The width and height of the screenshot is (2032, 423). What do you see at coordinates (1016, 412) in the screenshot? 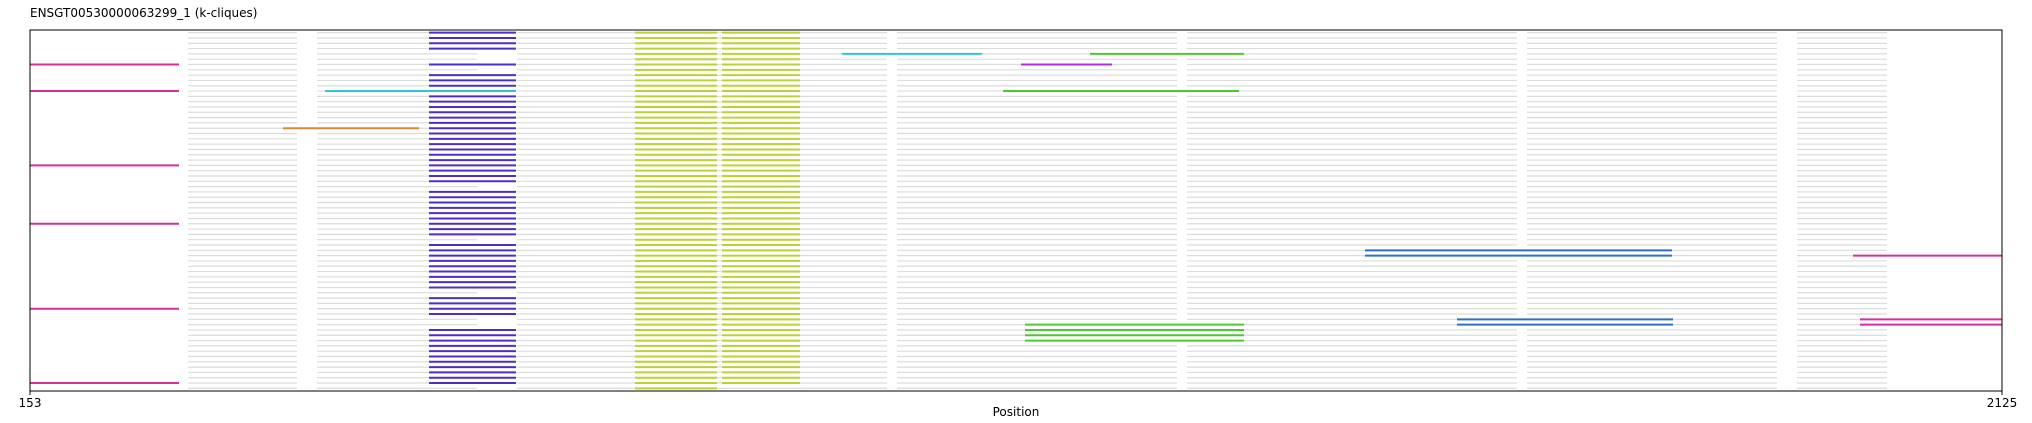
I see `x-axis-label: Position` at bounding box center [1016, 412].